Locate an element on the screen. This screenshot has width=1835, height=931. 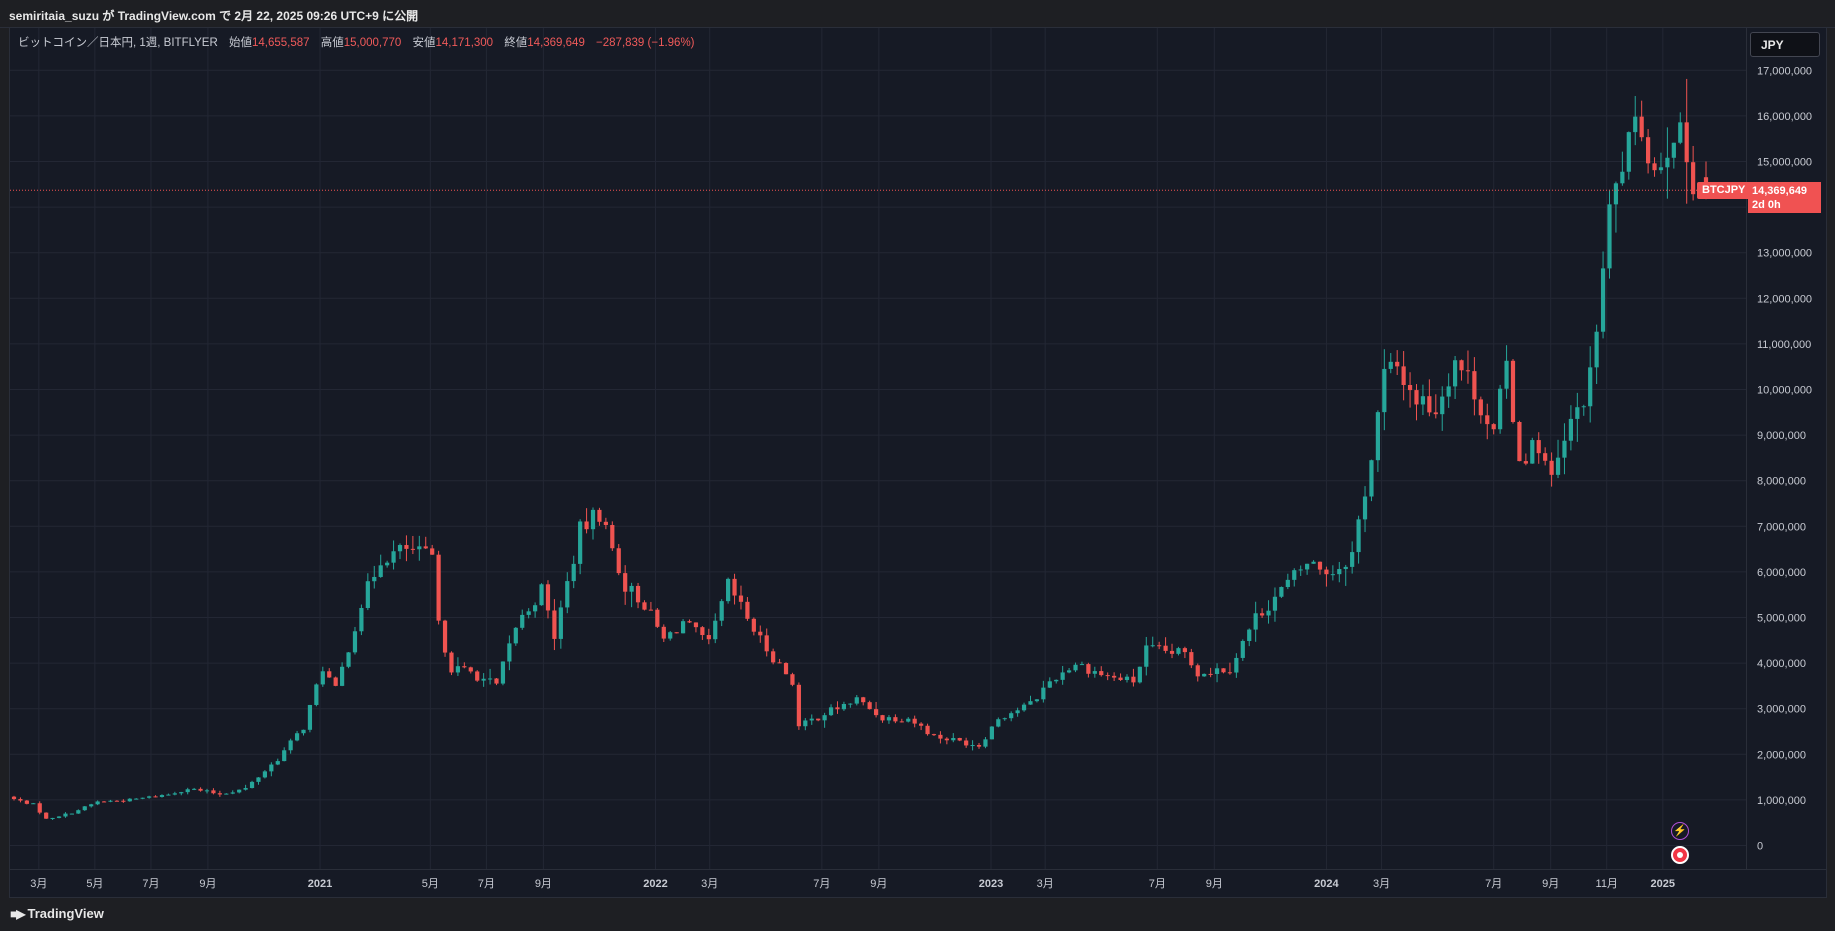
legend-high-value: 15,000,770 is located at coordinates (372, 43).